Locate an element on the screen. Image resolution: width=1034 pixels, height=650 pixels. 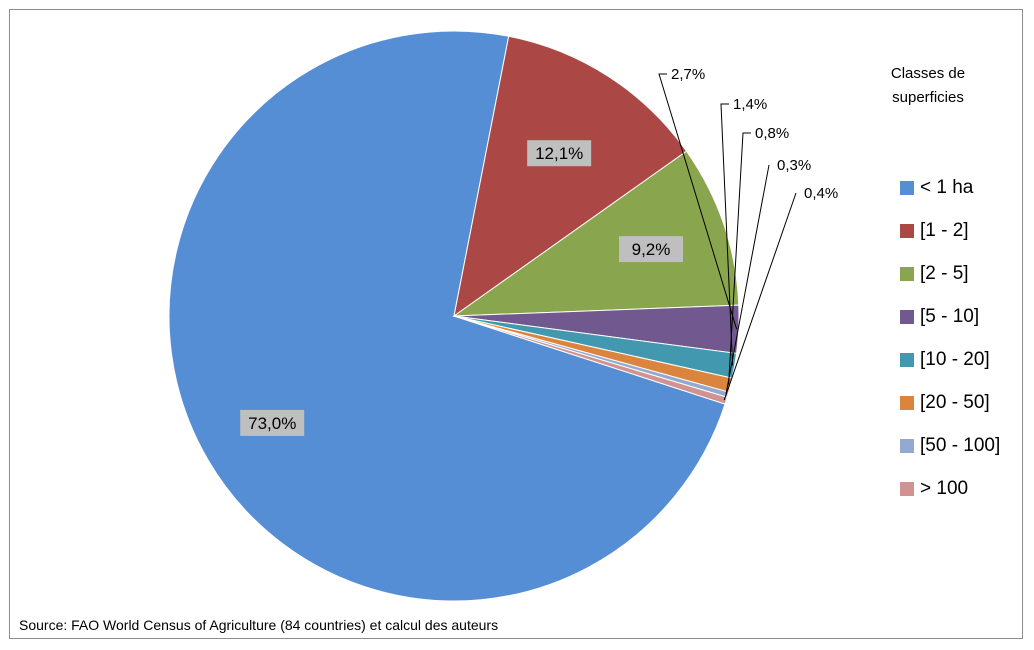
legend-label: [50 - 100] is located at coordinates (960, 445).